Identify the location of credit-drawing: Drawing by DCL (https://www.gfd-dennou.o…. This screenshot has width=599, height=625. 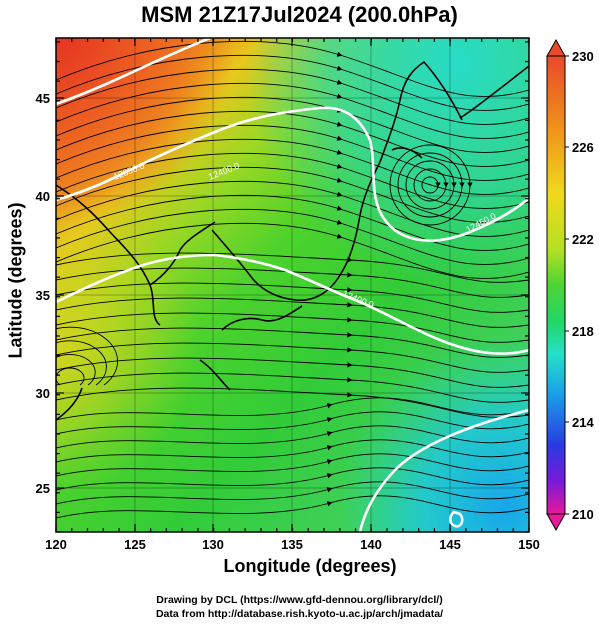
(299, 600).